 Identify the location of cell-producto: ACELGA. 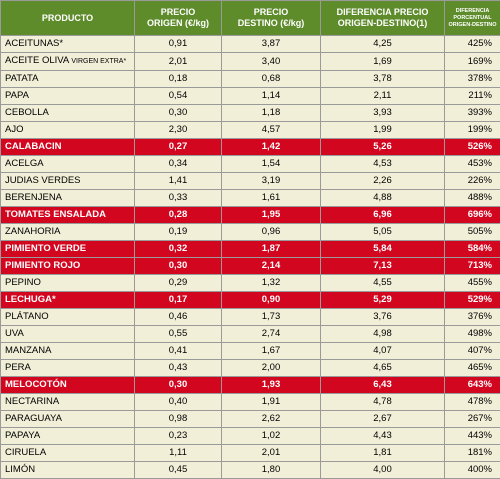
(68, 164).